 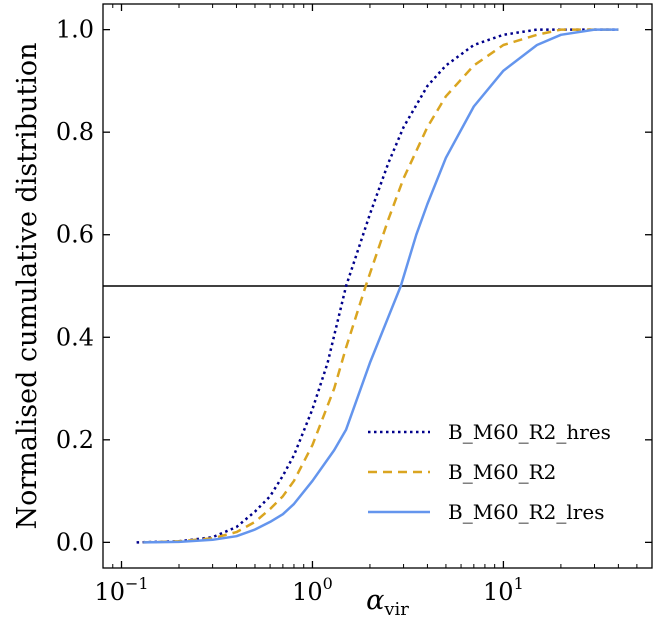 What do you see at coordinates (526, 512) in the screenshot?
I see `legend-label-2: B_M60_R2_lres` at bounding box center [526, 512].